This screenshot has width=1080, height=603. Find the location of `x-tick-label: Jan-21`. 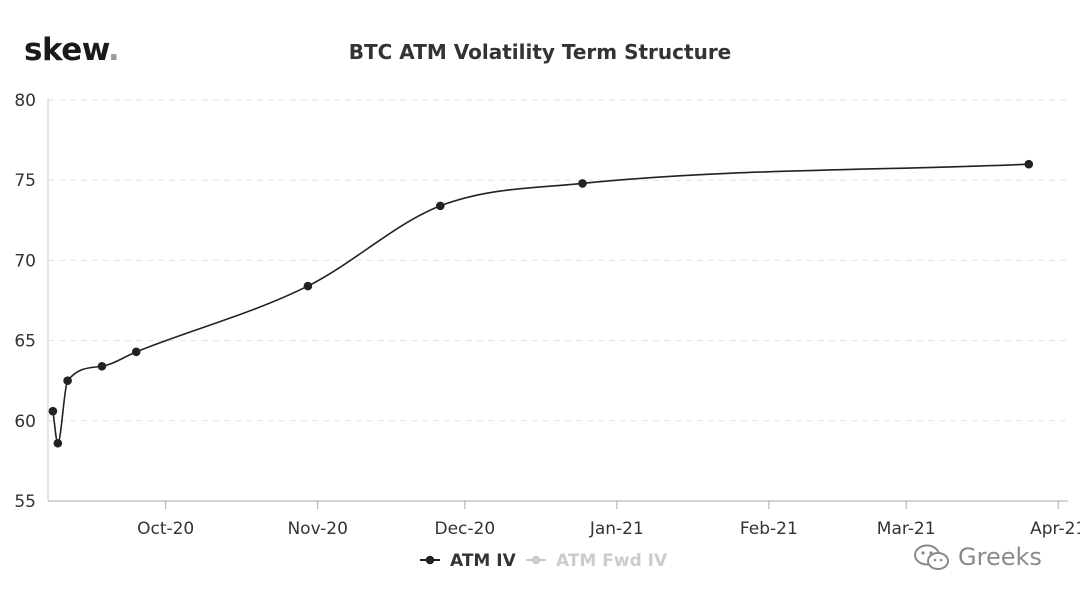

x-tick-label: Jan-21 is located at coordinates (616, 529).